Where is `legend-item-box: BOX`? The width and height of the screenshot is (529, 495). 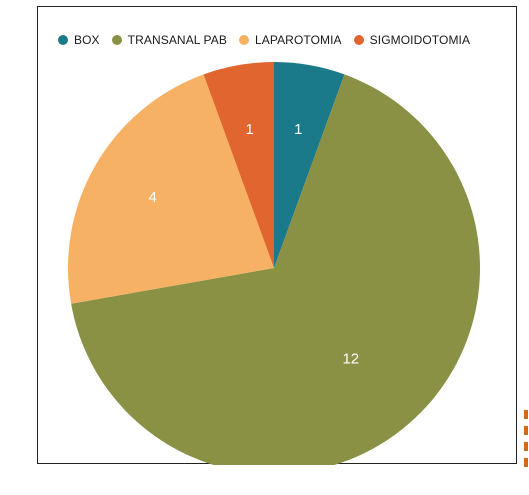
legend-item-box: BOX is located at coordinates (79, 40).